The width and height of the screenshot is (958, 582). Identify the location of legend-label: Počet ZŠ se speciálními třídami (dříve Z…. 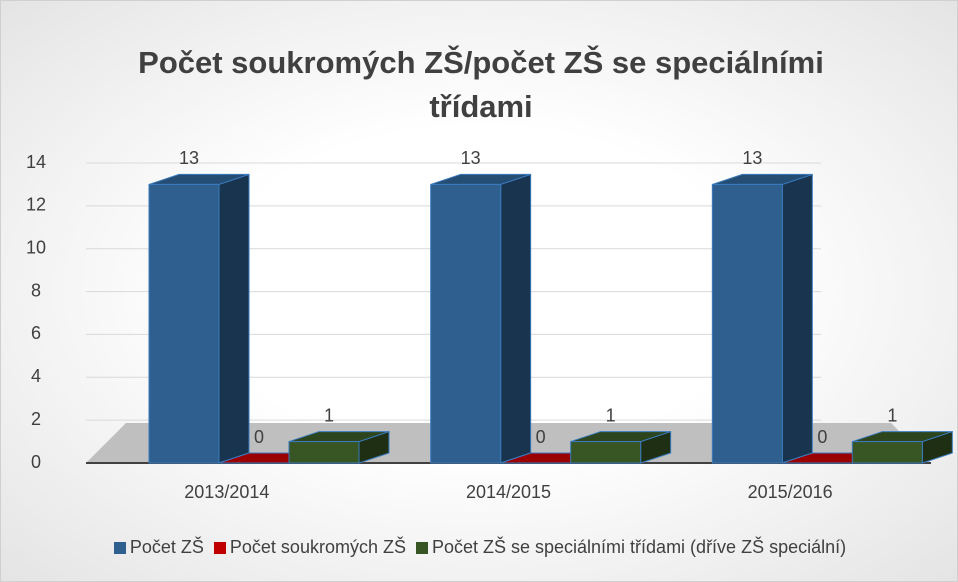
(639, 547).